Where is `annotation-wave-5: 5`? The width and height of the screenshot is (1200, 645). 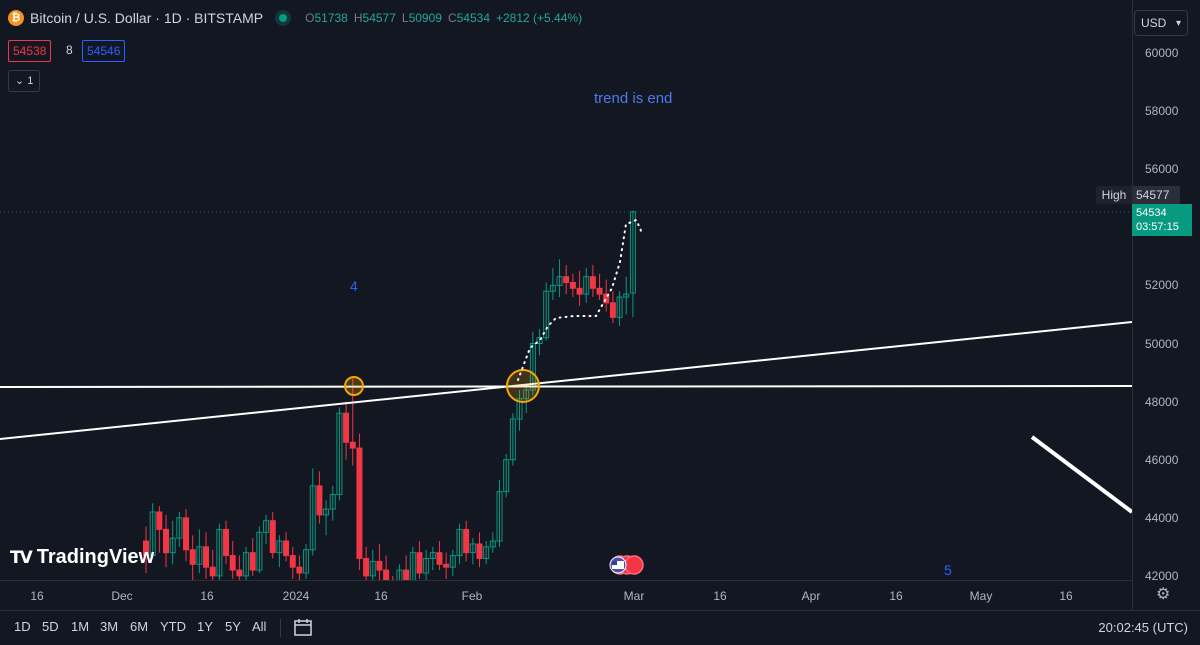
annotation-wave-5: 5 is located at coordinates (948, 570).